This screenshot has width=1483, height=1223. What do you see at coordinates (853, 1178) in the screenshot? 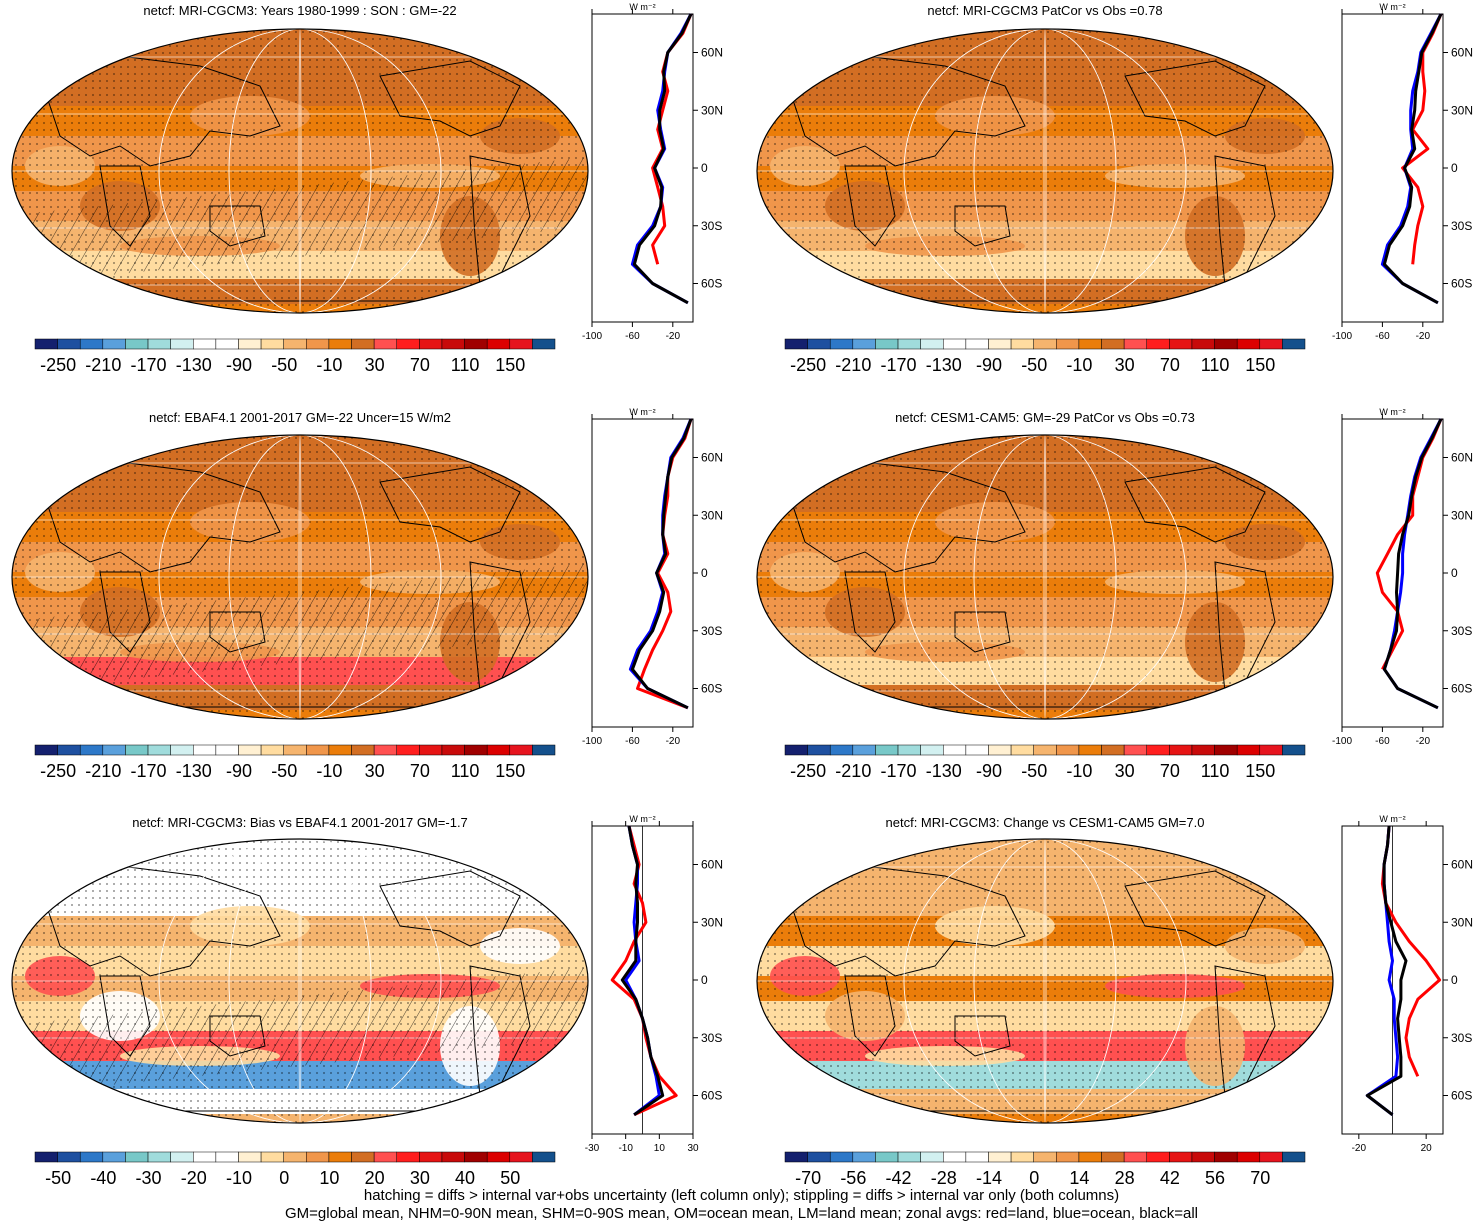
I see `colorbar-tick-label: -56` at bounding box center [853, 1178].